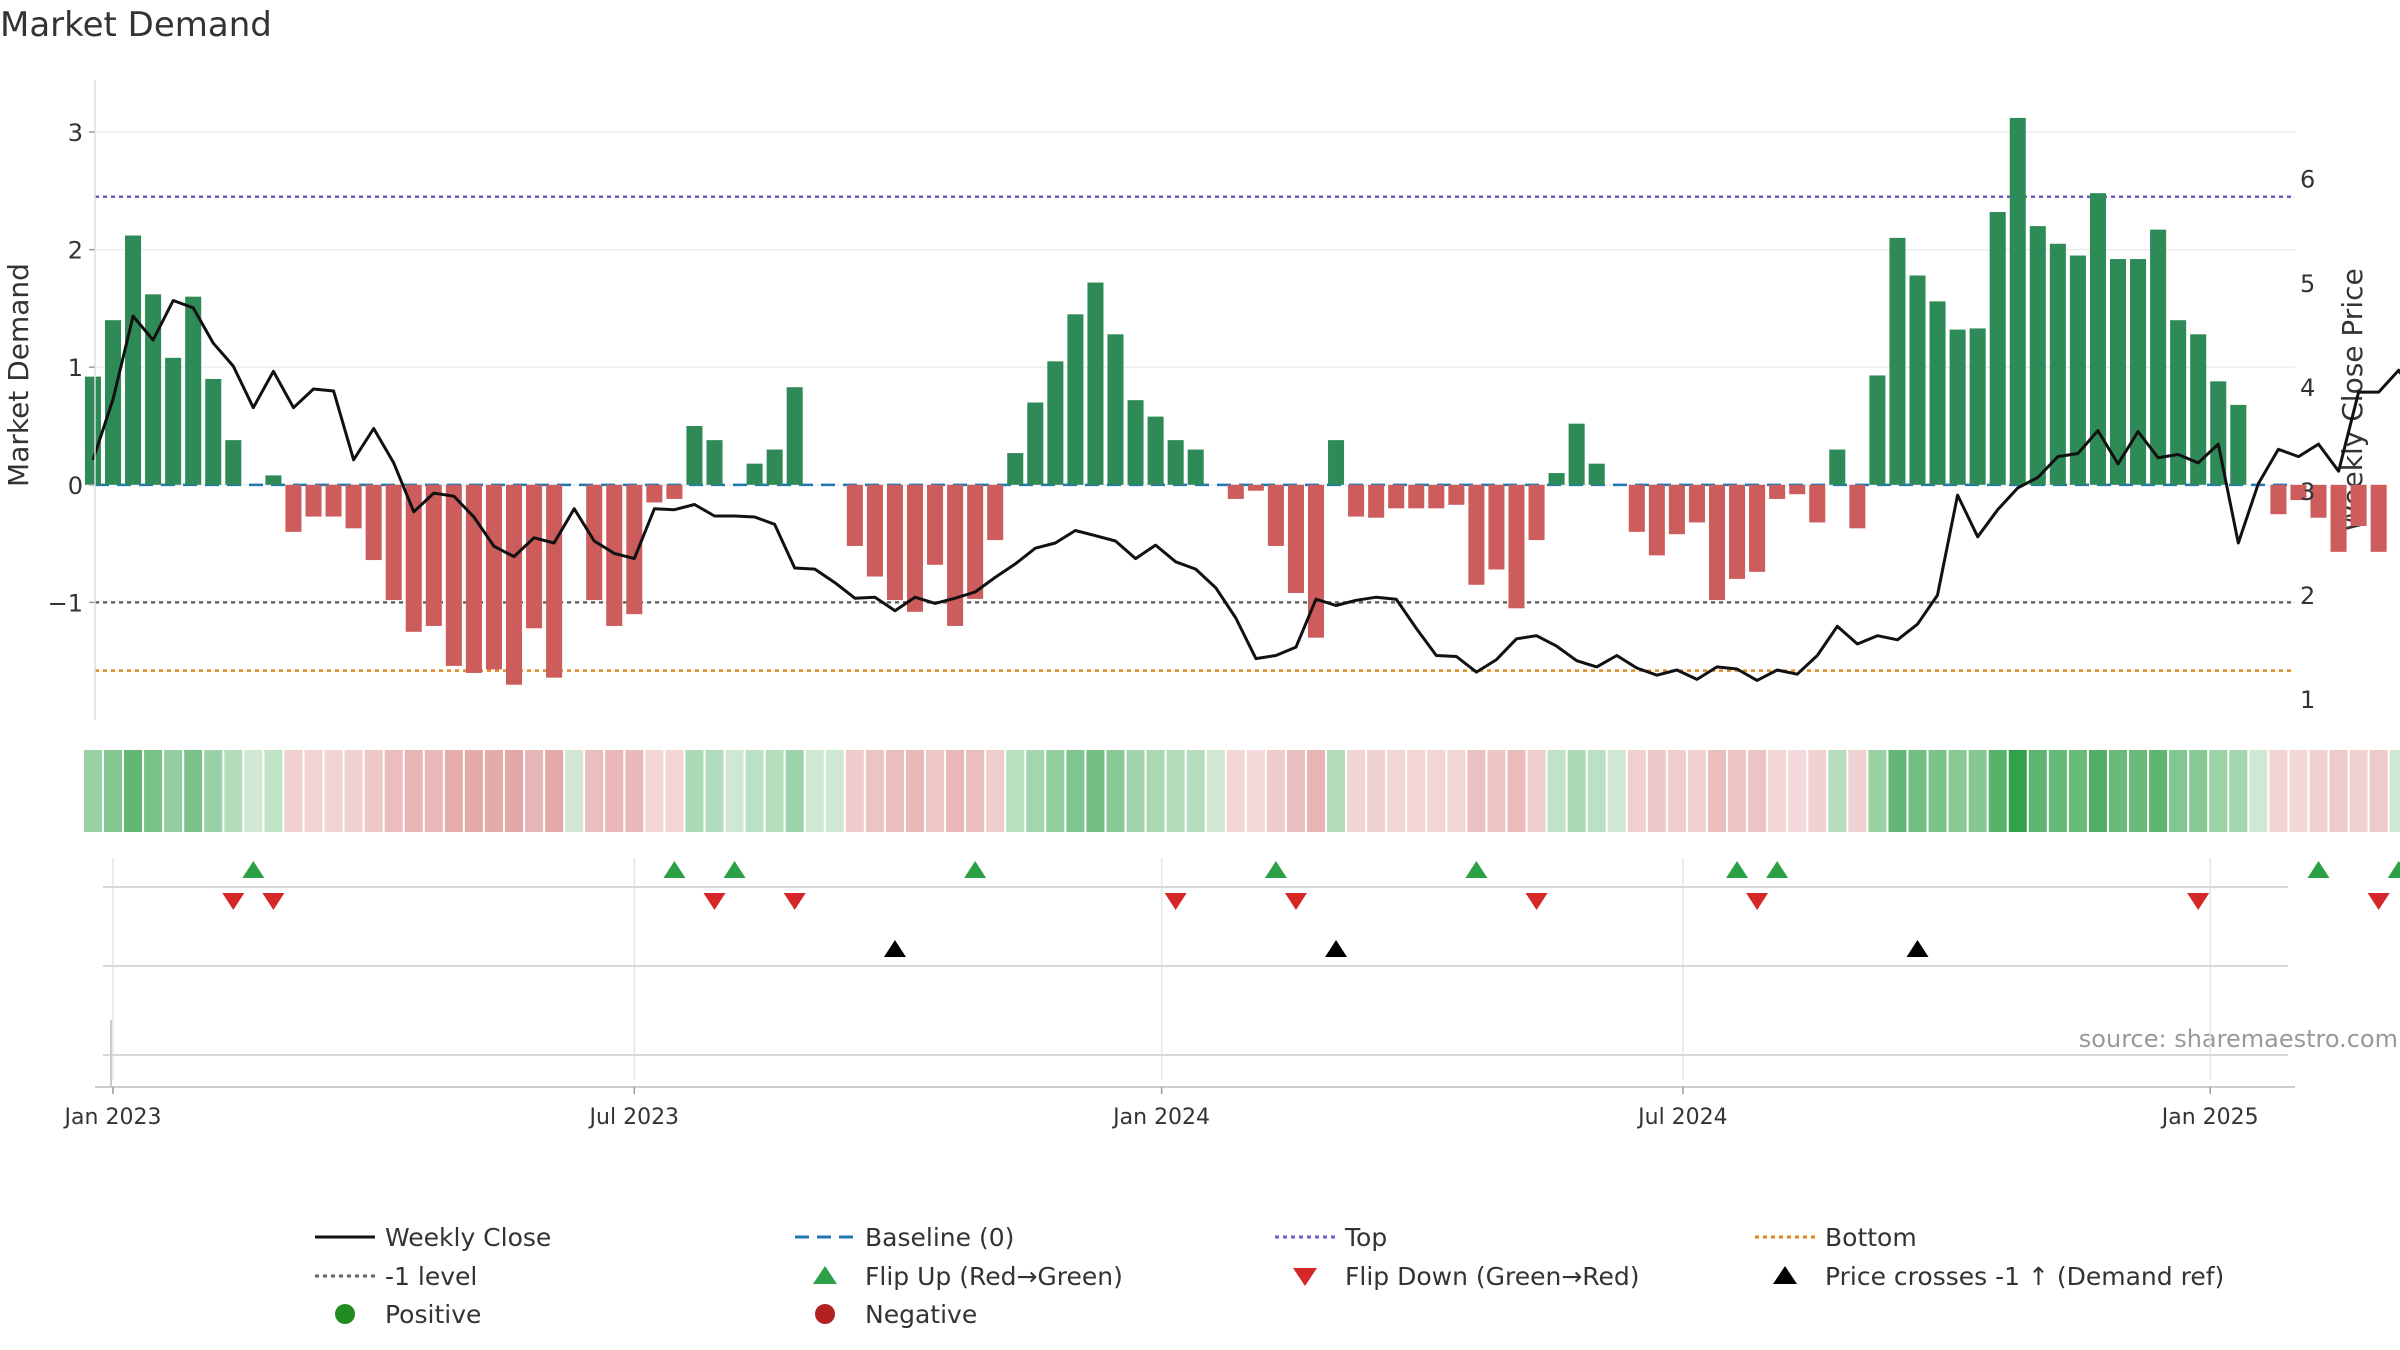 The width and height of the screenshot is (2400, 1350). Describe the element at coordinates (18, 375) in the screenshot. I see `y-axis-label: Market Demand` at that location.